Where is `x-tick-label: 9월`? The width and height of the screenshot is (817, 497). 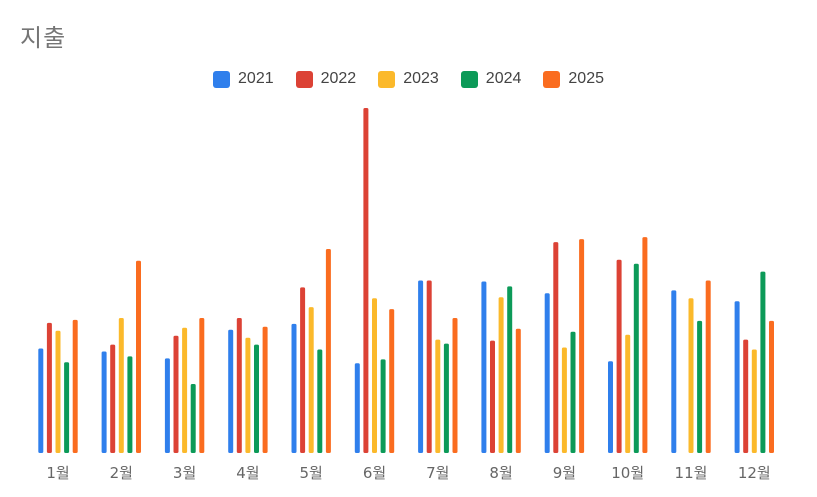 x-tick-label: 9월 is located at coordinates (564, 473).